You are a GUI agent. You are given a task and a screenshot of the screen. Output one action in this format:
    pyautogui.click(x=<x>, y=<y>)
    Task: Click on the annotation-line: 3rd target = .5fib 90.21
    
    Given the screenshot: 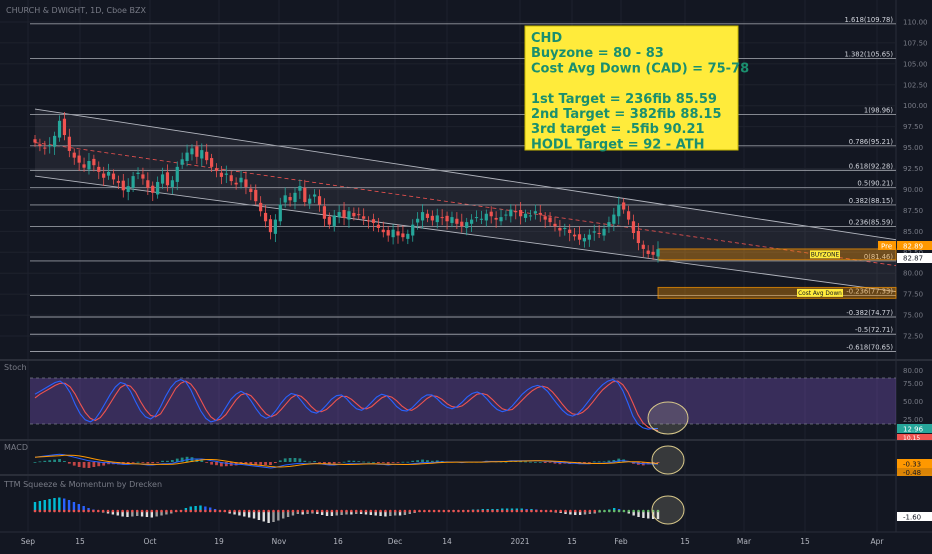 What is the action you would take?
    pyautogui.click(x=618, y=129)
    